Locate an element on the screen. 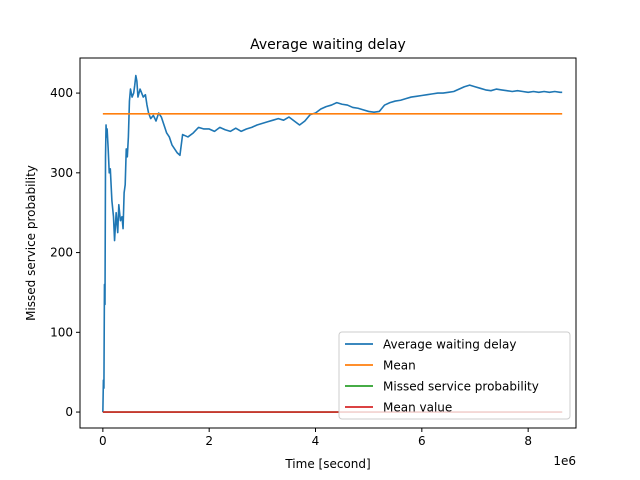 The width and height of the screenshot is (640, 480). x-axis: 0 2 4 6 8 is located at coordinates (315, 438).